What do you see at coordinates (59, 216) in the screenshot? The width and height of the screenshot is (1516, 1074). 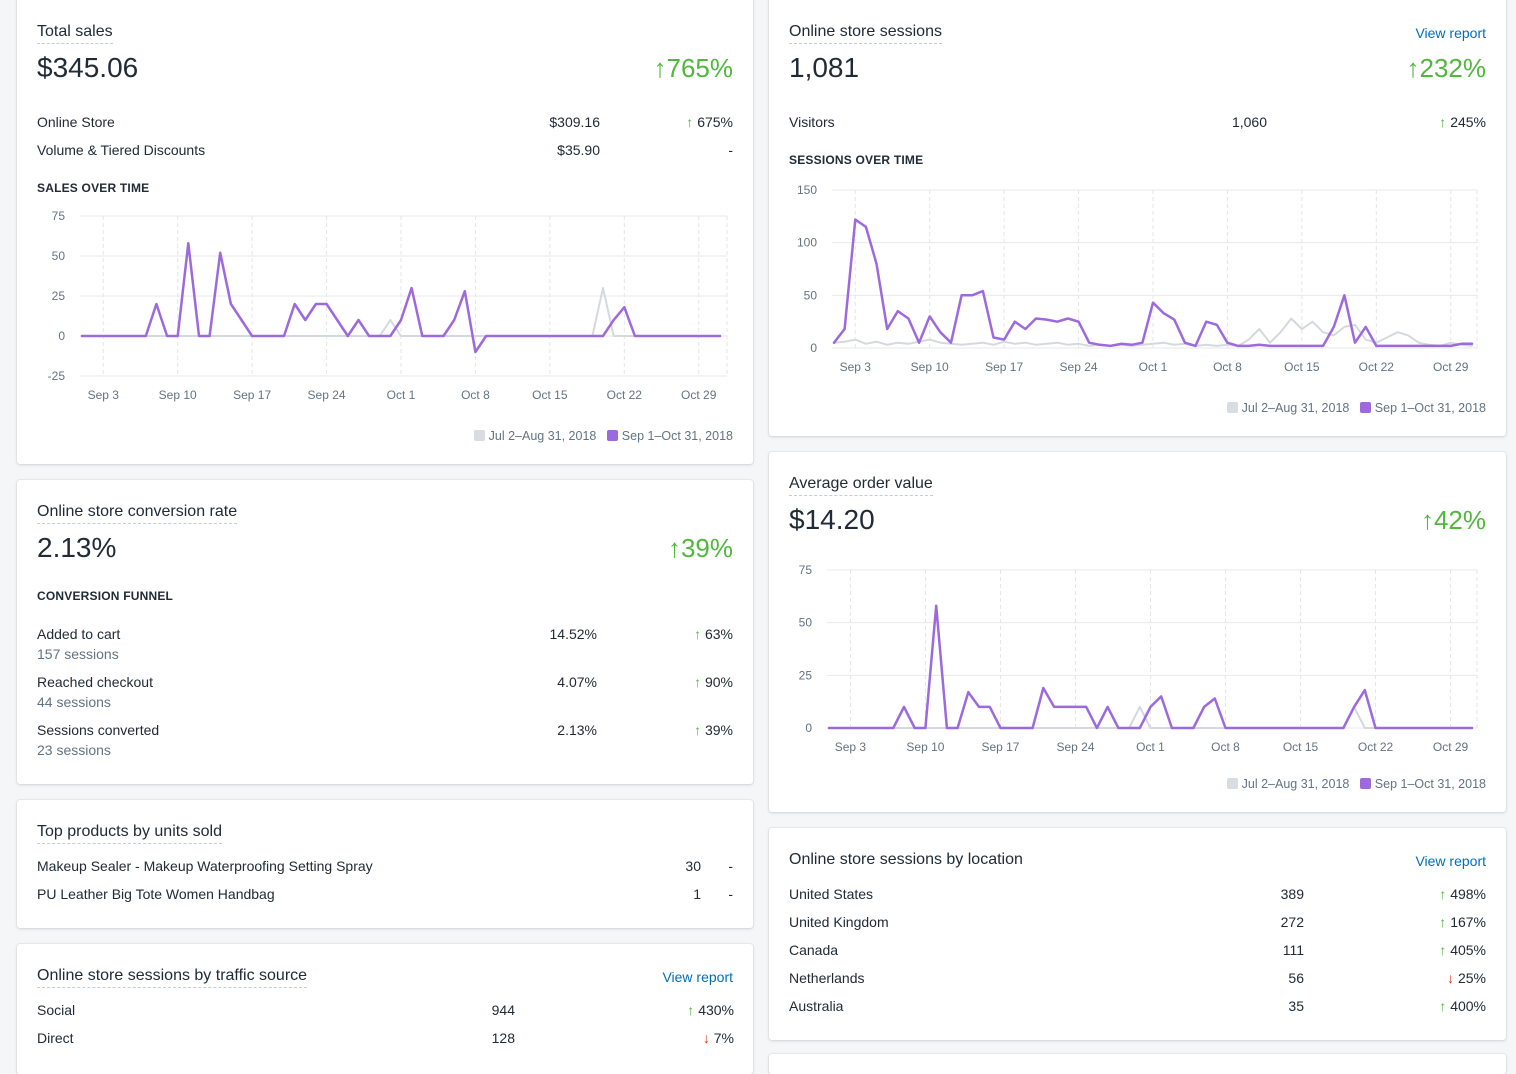 I see `y-tick-label: 75` at bounding box center [59, 216].